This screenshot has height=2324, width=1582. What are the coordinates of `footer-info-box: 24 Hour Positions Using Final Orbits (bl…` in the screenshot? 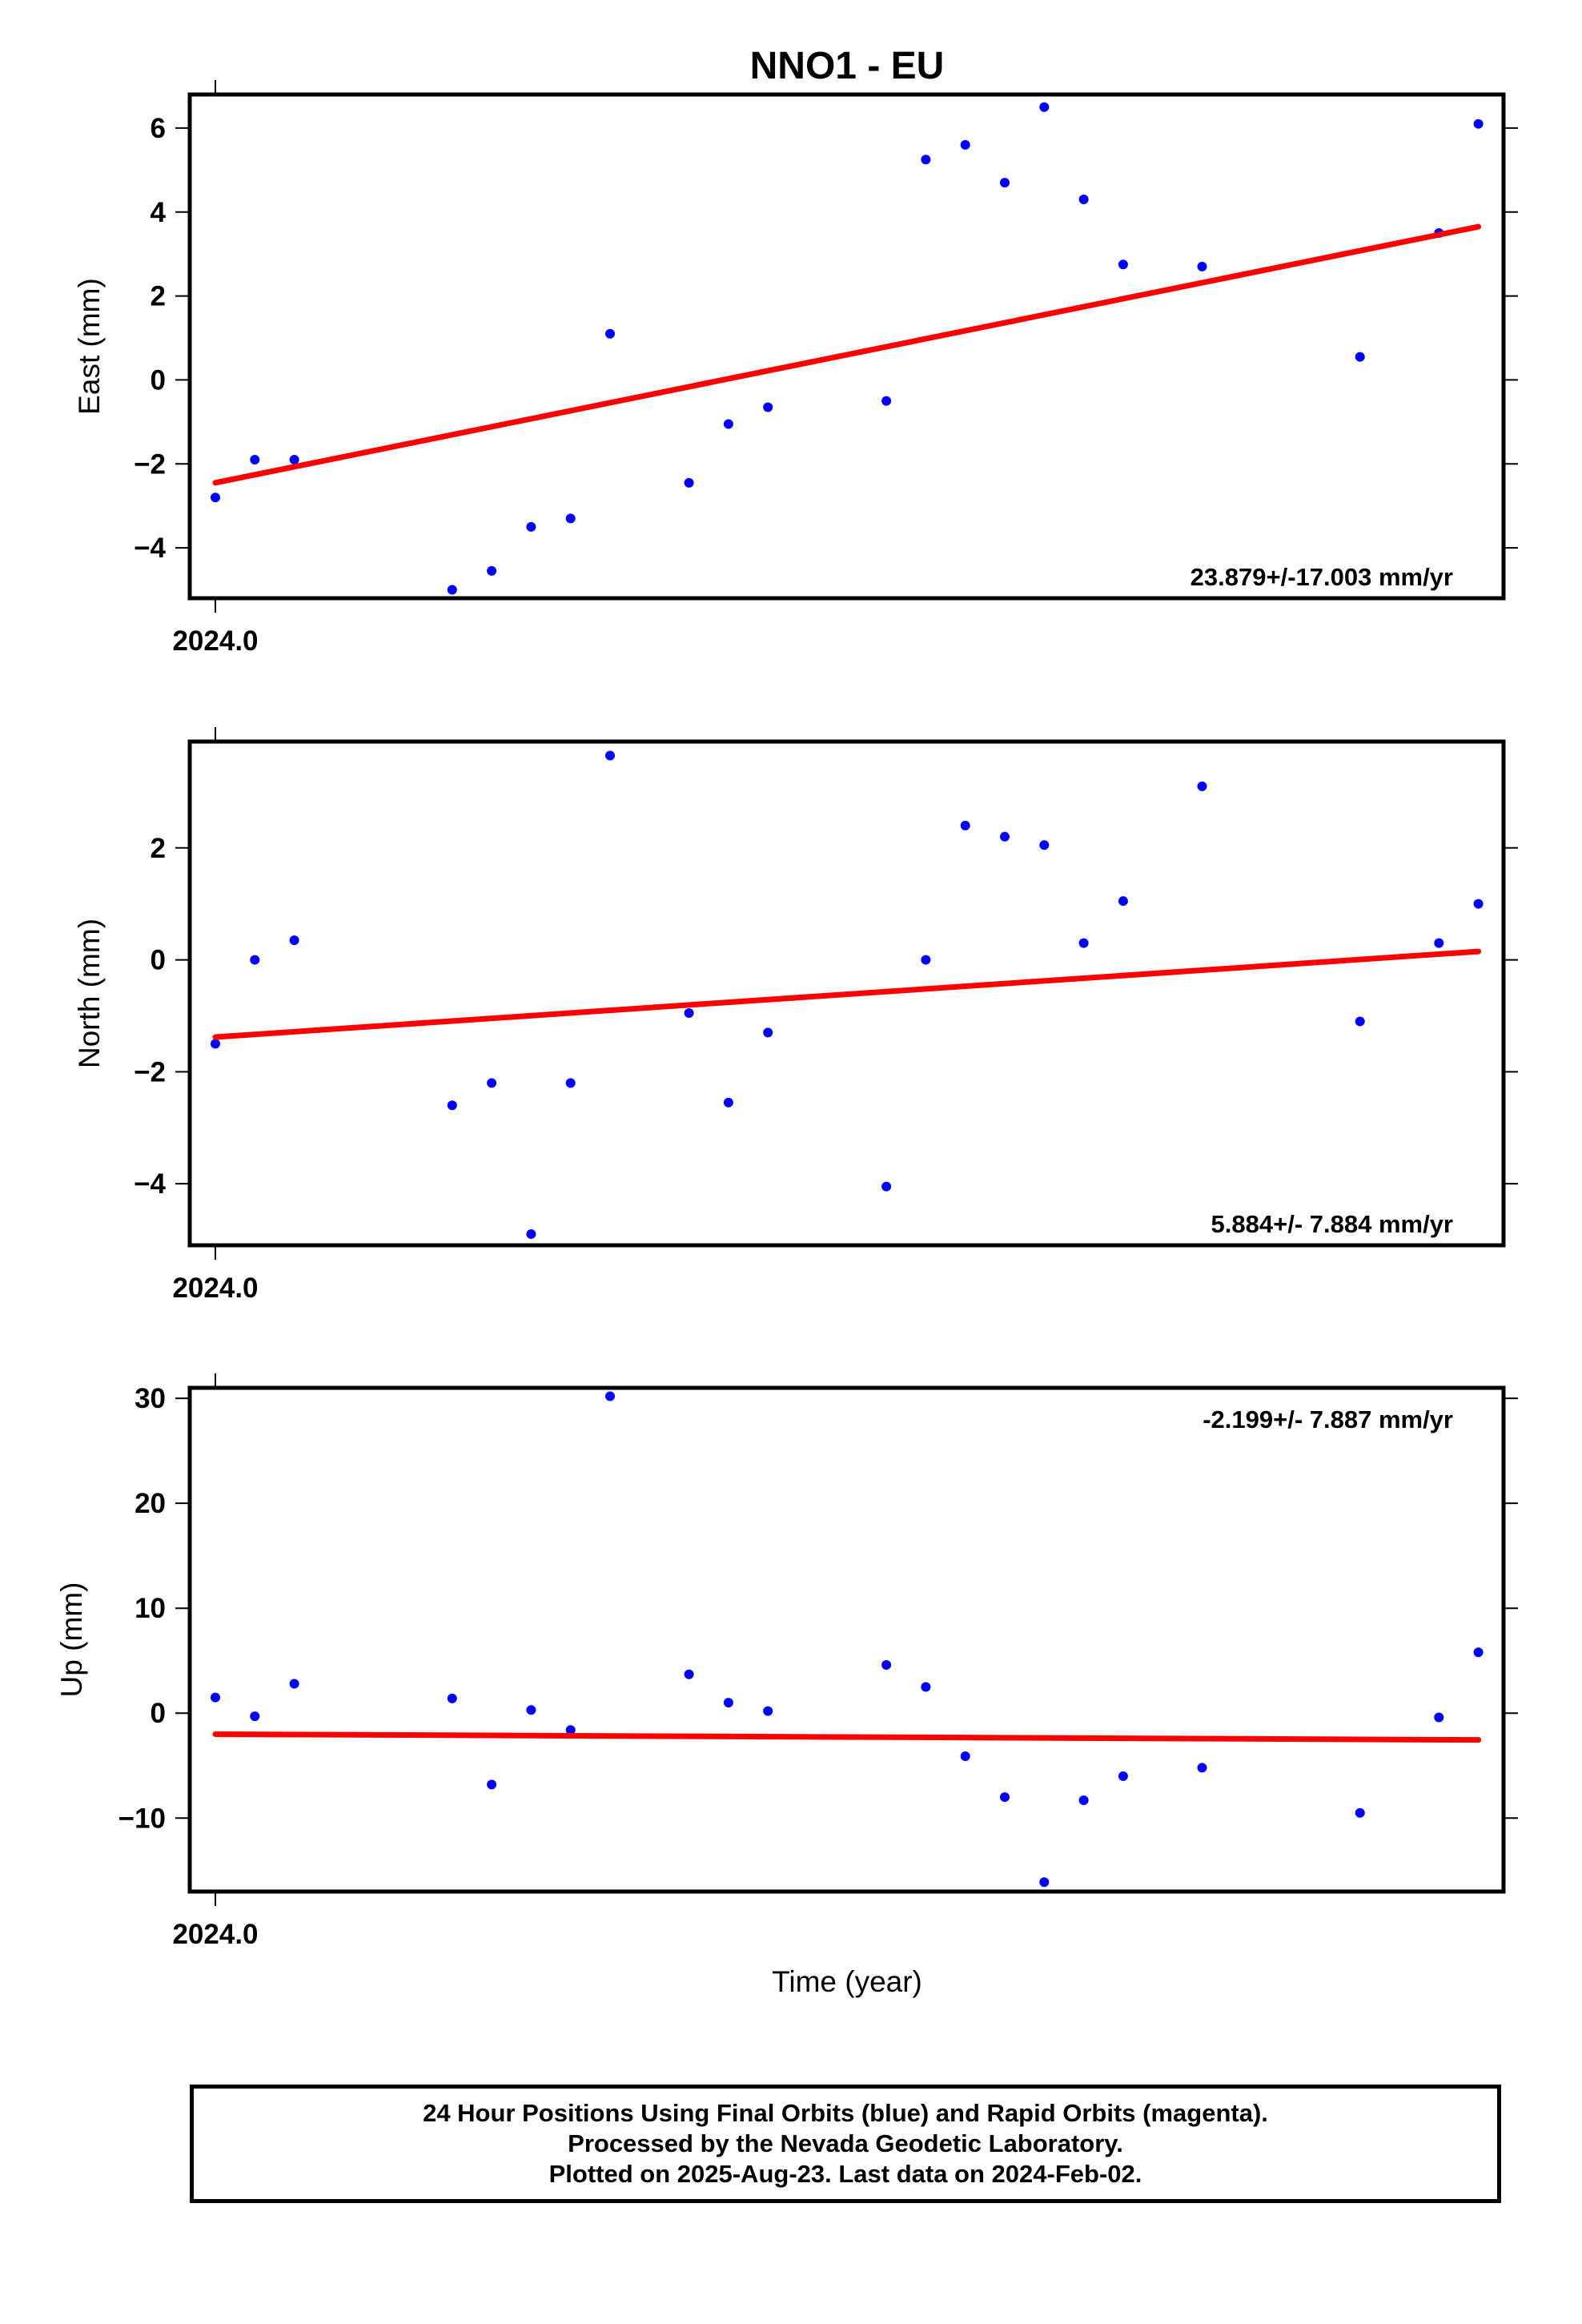 It's located at (846, 2144).